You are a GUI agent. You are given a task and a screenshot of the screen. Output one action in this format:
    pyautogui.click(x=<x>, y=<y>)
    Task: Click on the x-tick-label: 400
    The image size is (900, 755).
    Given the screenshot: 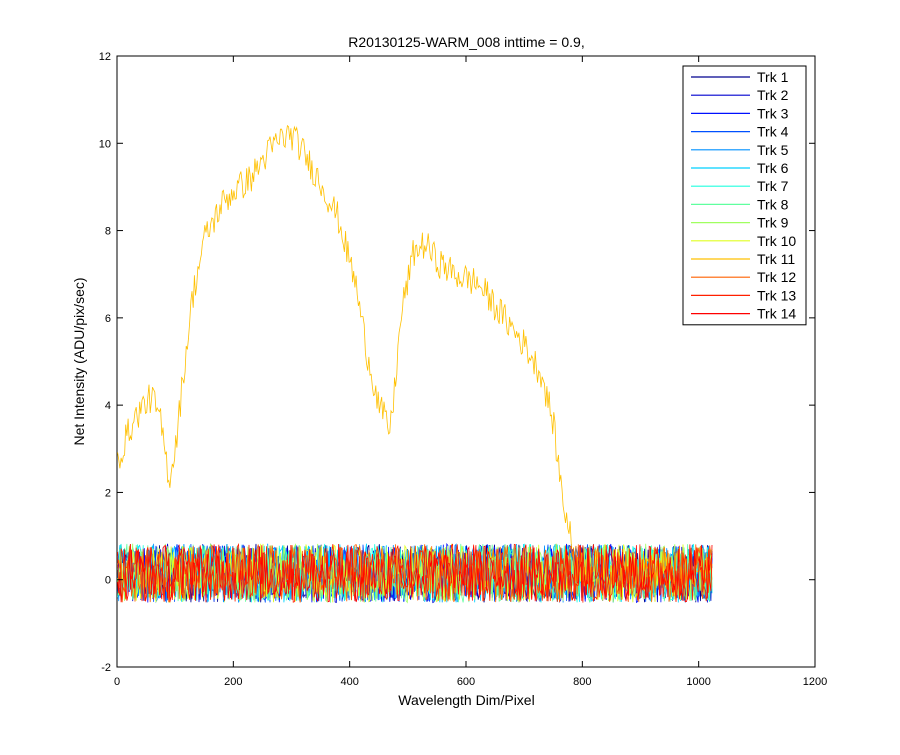 What is the action you would take?
    pyautogui.click(x=349, y=682)
    